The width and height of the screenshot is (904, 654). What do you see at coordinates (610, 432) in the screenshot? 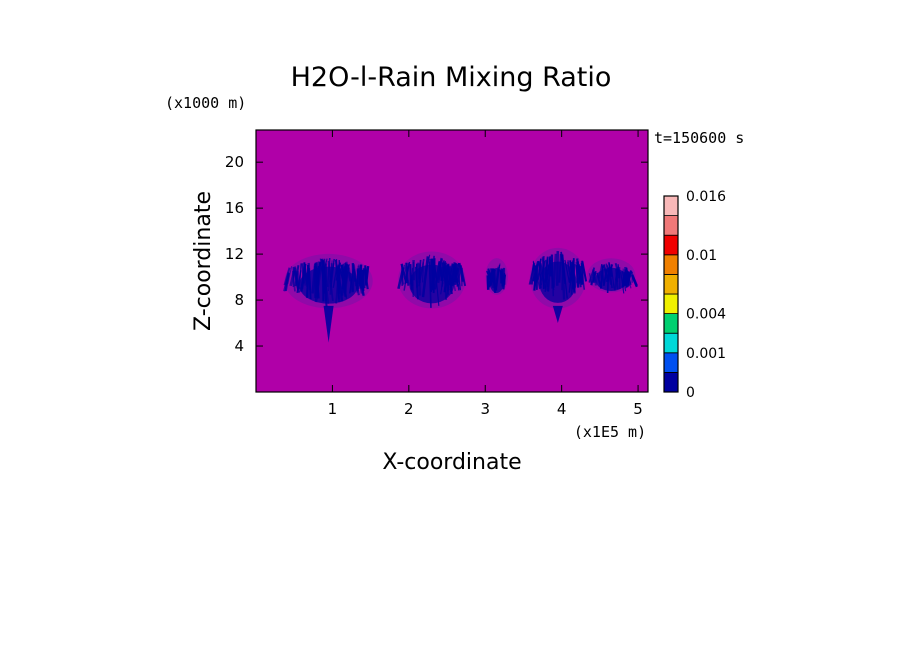
I see `x-unit-label: (x1E5 m)` at bounding box center [610, 432].